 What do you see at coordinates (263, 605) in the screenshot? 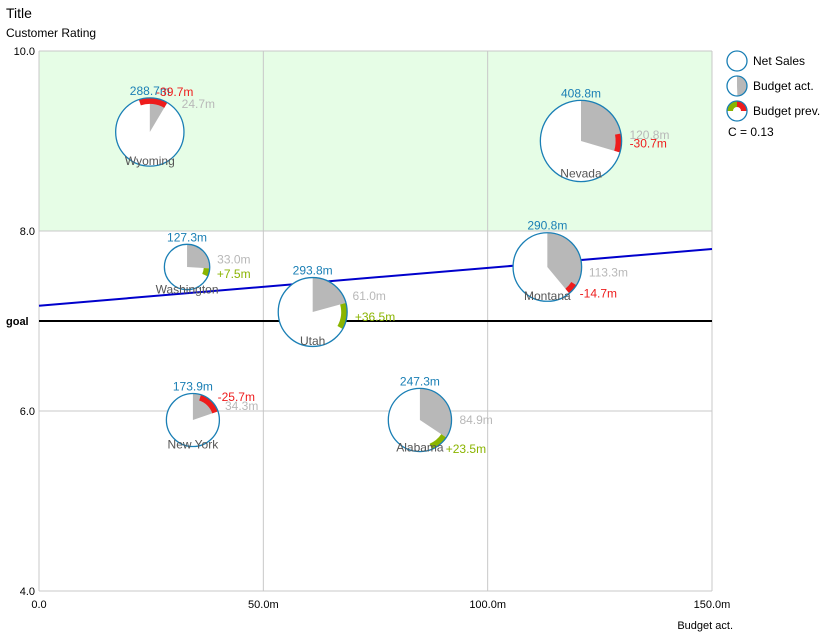
I see `x-tick-label: 50.0m` at bounding box center [263, 605].